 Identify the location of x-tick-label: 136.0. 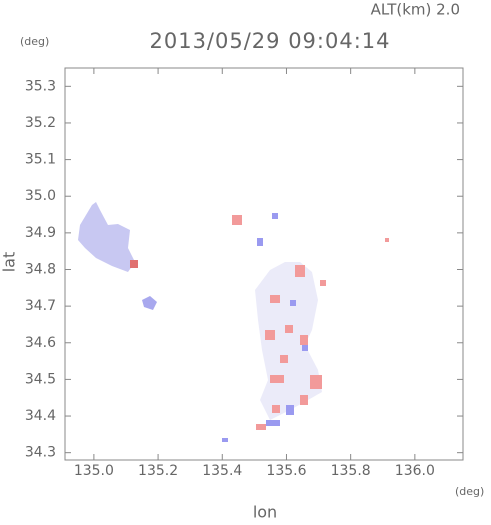
(415, 471).